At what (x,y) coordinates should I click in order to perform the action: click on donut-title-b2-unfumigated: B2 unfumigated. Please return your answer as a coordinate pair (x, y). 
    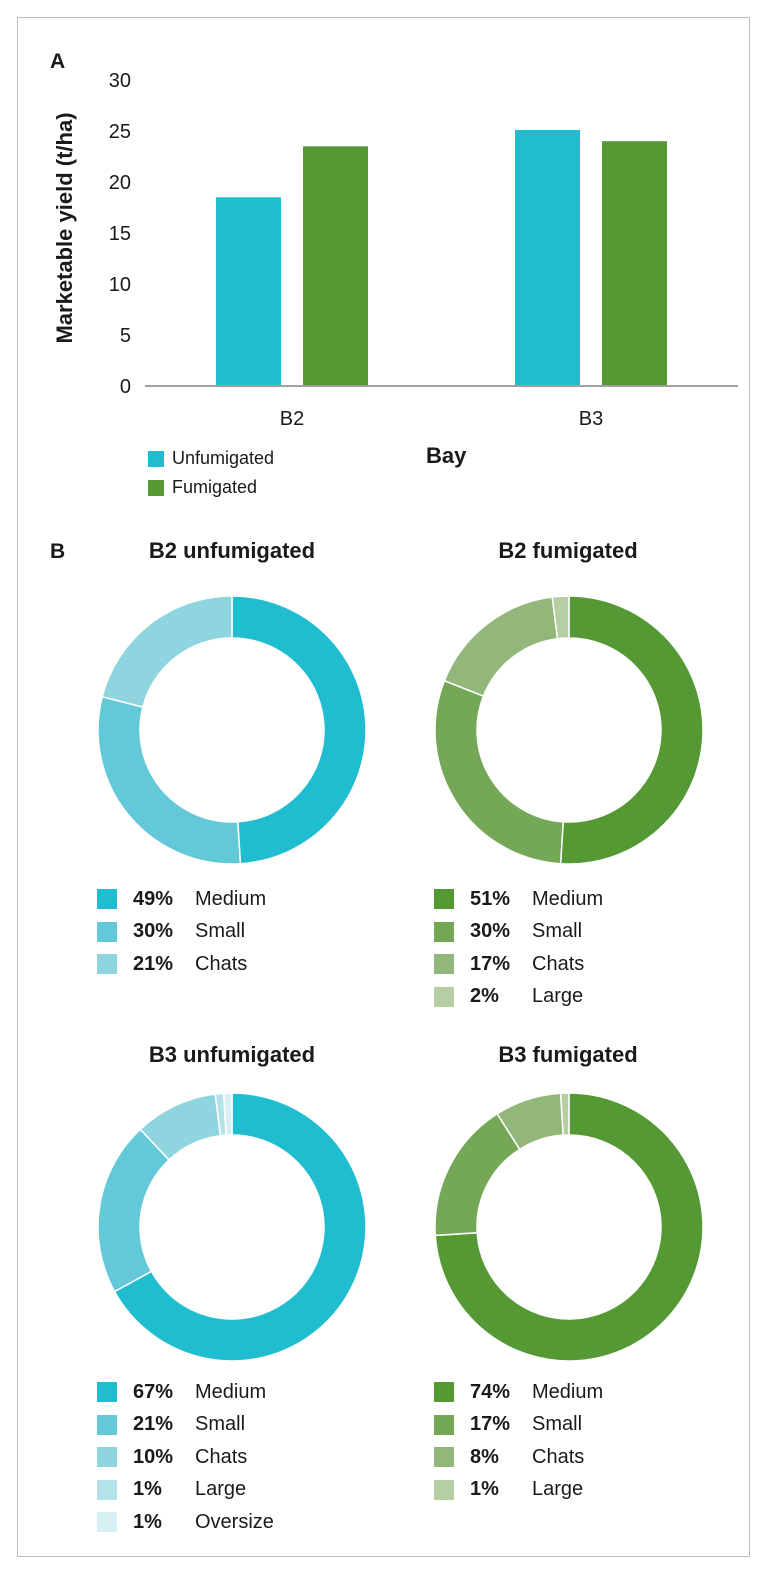
    Looking at the image, I should click on (232, 550).